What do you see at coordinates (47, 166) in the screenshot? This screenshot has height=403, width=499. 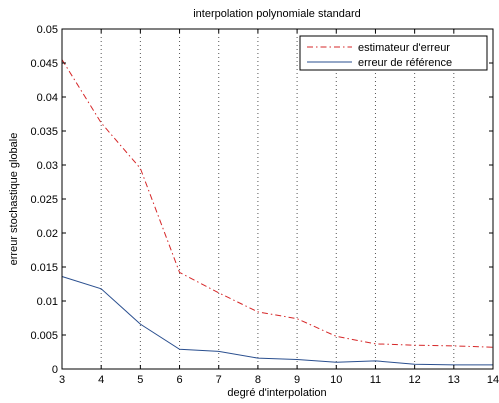 I see `y-tick-label: 0.03` at bounding box center [47, 166].